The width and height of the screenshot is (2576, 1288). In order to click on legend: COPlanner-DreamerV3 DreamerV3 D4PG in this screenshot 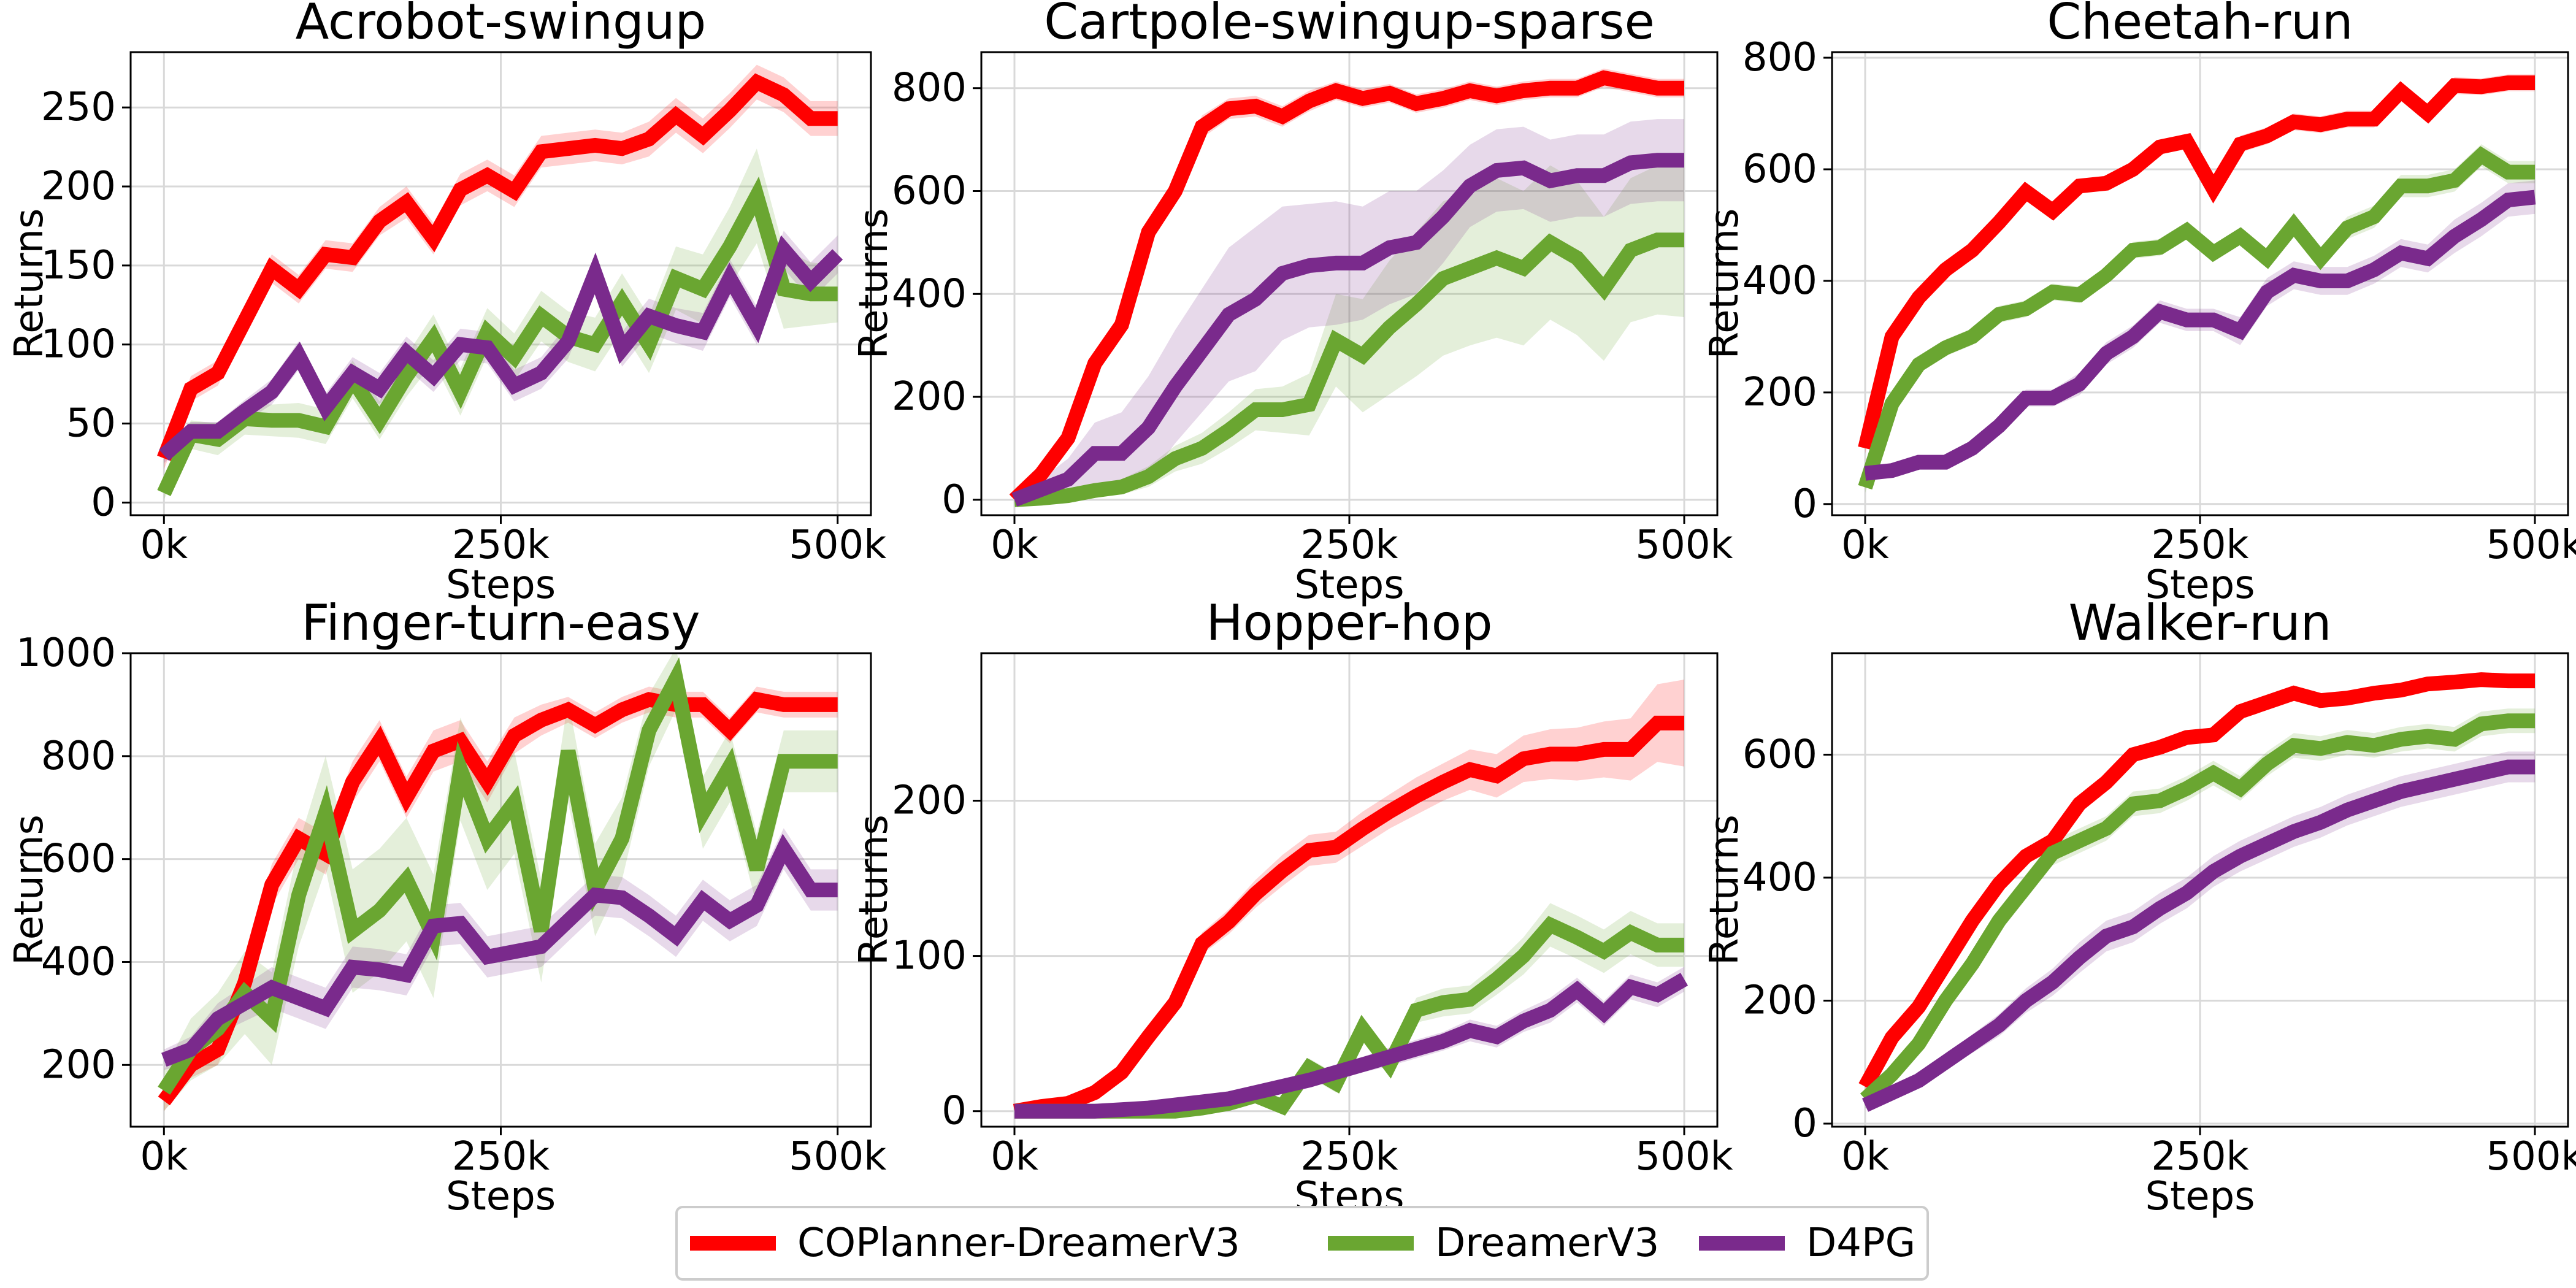, I will do `click(1302, 1243)`.